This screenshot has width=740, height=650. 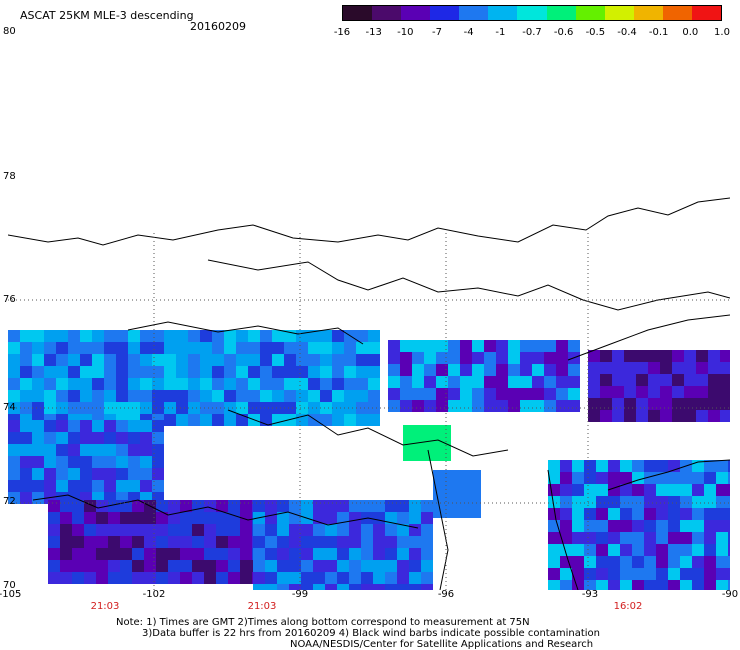 What do you see at coordinates (154, 594) in the screenshot?
I see `lon-label-102: -102` at bounding box center [154, 594].